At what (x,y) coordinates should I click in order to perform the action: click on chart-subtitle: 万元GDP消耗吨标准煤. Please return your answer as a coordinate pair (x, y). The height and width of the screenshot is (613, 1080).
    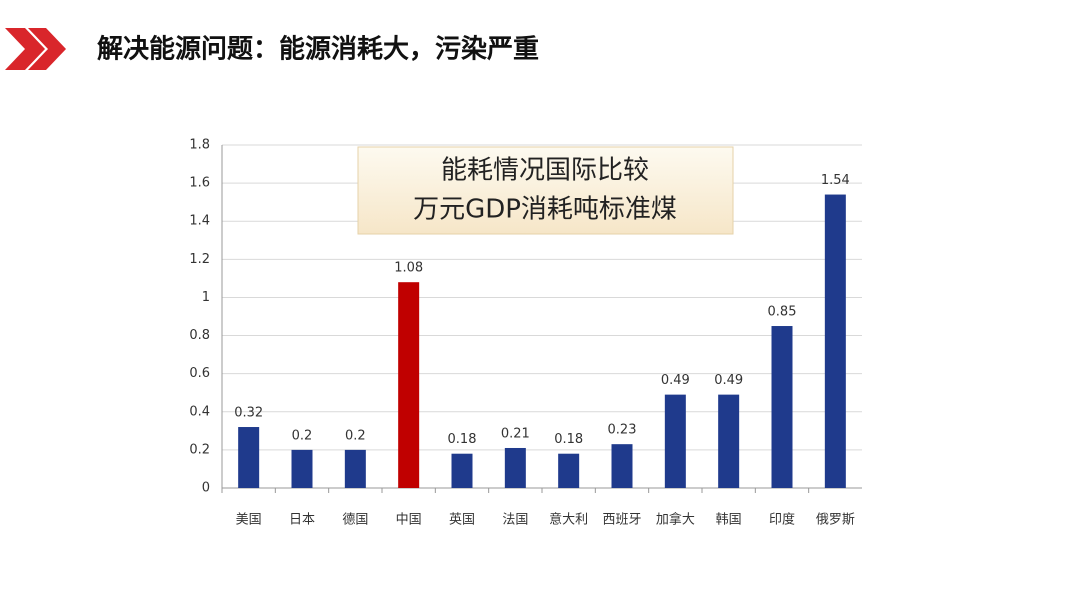
    Looking at the image, I should click on (545, 210).